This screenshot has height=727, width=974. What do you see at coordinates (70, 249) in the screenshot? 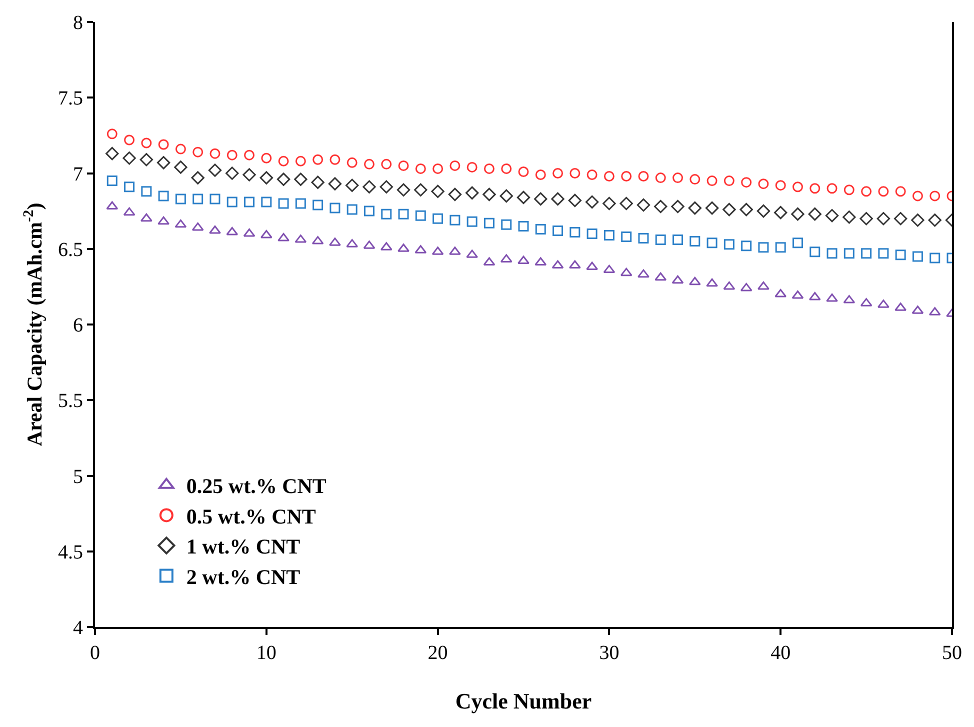
I see `y-tick-label: 6.5` at bounding box center [70, 249].